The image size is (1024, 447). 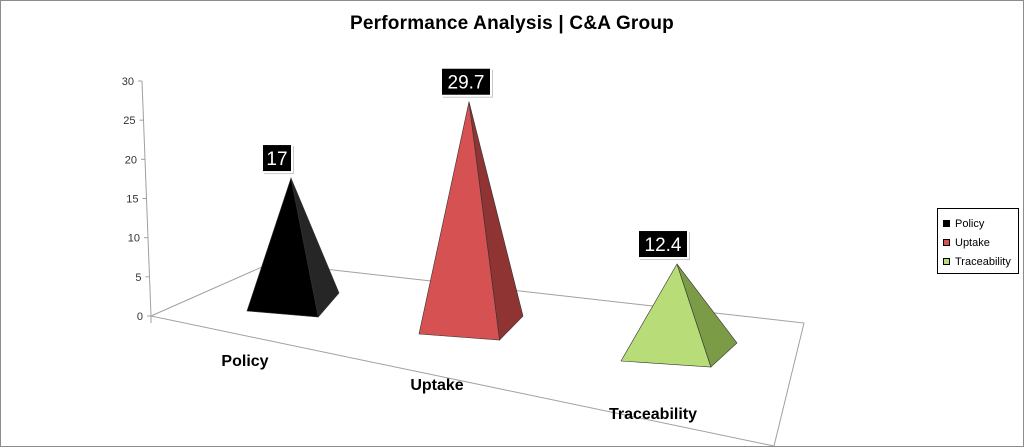 I want to click on y-tick-label: 10, so click(x=134, y=239).